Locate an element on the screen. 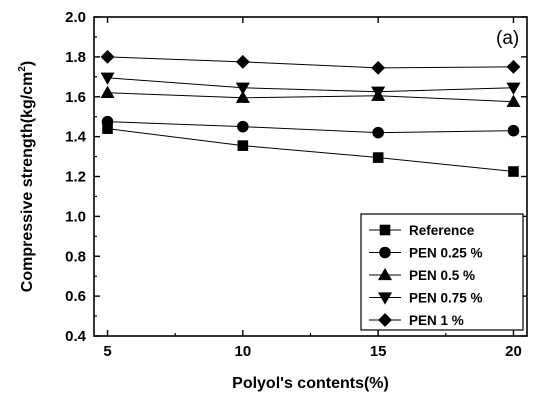  y-tick-label: 0.4 is located at coordinates (76, 336).